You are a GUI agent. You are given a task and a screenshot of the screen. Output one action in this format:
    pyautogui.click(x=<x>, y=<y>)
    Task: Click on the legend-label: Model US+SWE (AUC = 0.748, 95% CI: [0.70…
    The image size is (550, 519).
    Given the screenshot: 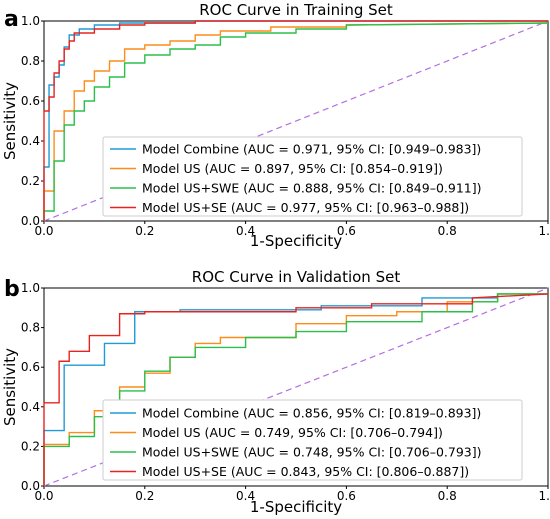 What is the action you would take?
    pyautogui.click(x=312, y=452)
    